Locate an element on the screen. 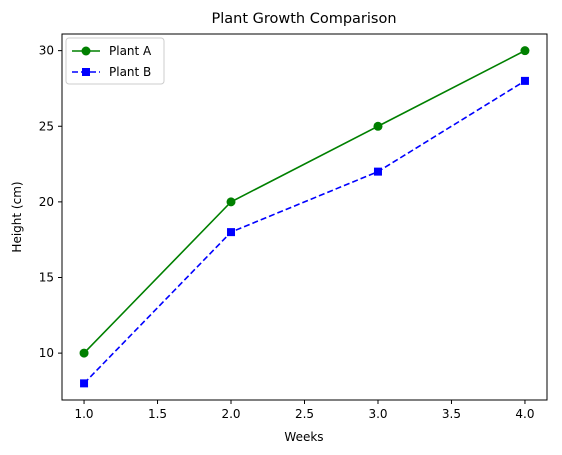 The height and width of the screenshot is (455, 562). y-tick-label: 20 is located at coordinates (46, 202).